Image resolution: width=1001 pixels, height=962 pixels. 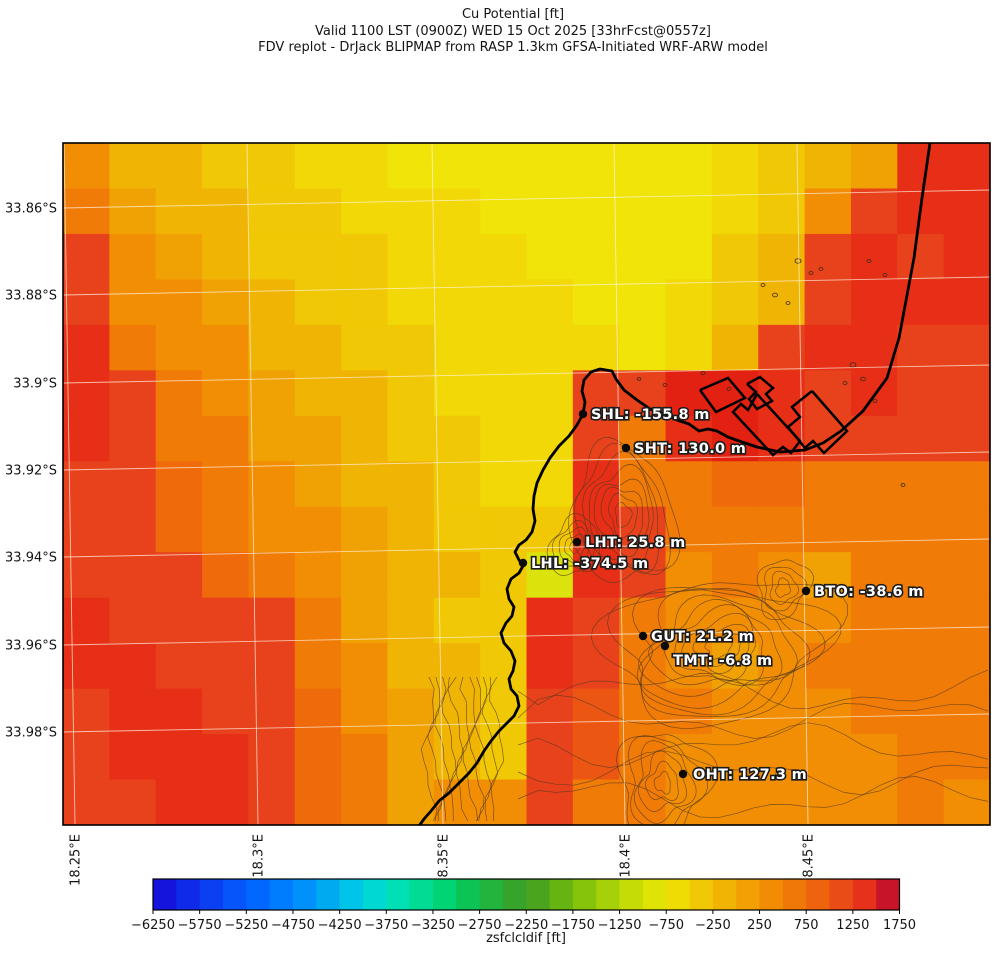 What do you see at coordinates (683, 774) in the screenshot?
I see `station-dot-oht` at bounding box center [683, 774].